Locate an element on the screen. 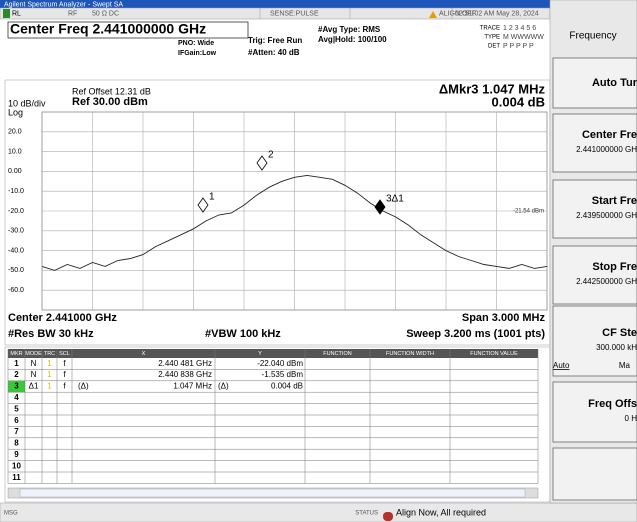 The height and width of the screenshot is (522, 637). ref-level: Ref 30.00 dBm is located at coordinates (110, 102).